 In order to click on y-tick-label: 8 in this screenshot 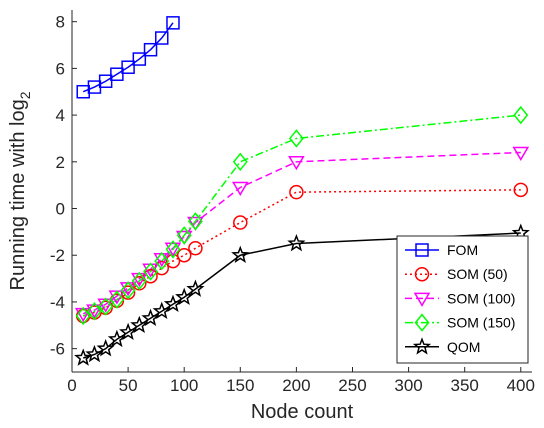, I will do `click(60, 22)`.